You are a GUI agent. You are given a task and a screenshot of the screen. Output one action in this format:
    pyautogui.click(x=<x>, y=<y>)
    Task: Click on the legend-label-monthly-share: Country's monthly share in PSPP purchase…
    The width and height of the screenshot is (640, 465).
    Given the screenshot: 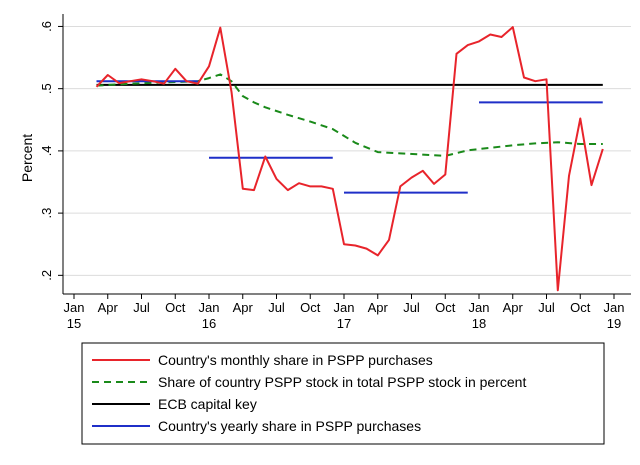 What is the action you would take?
    pyautogui.click(x=295, y=360)
    